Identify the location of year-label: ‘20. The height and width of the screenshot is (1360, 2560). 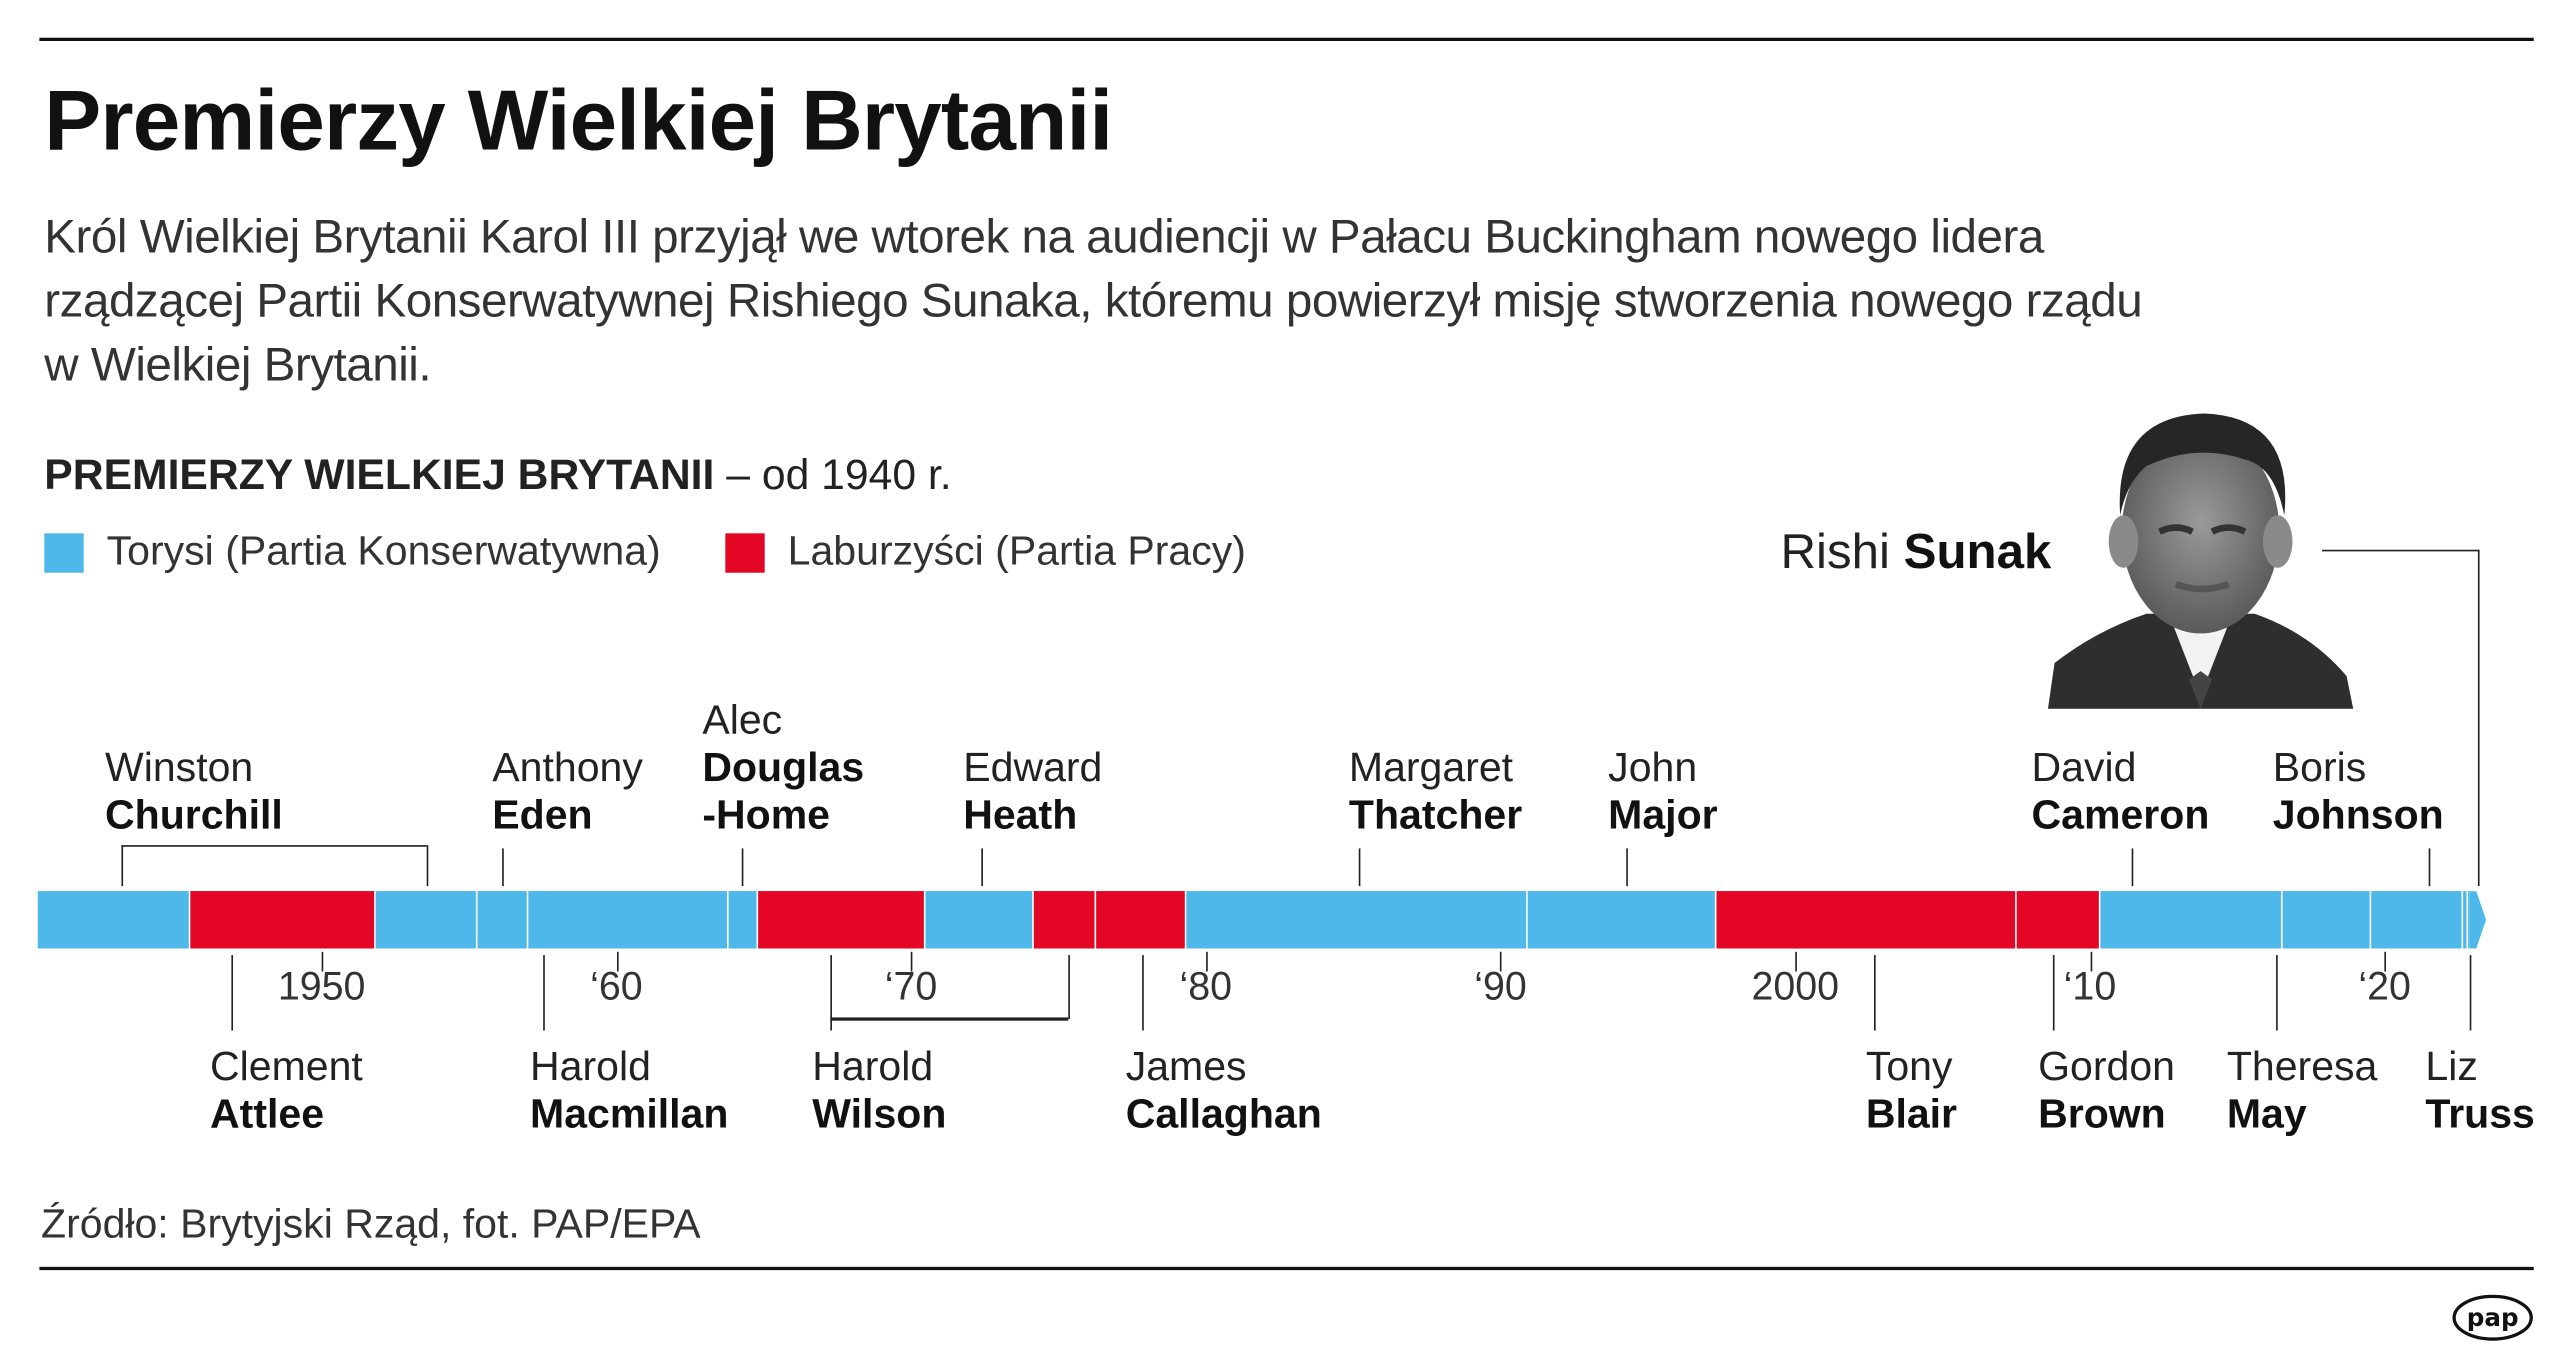
(2384, 987).